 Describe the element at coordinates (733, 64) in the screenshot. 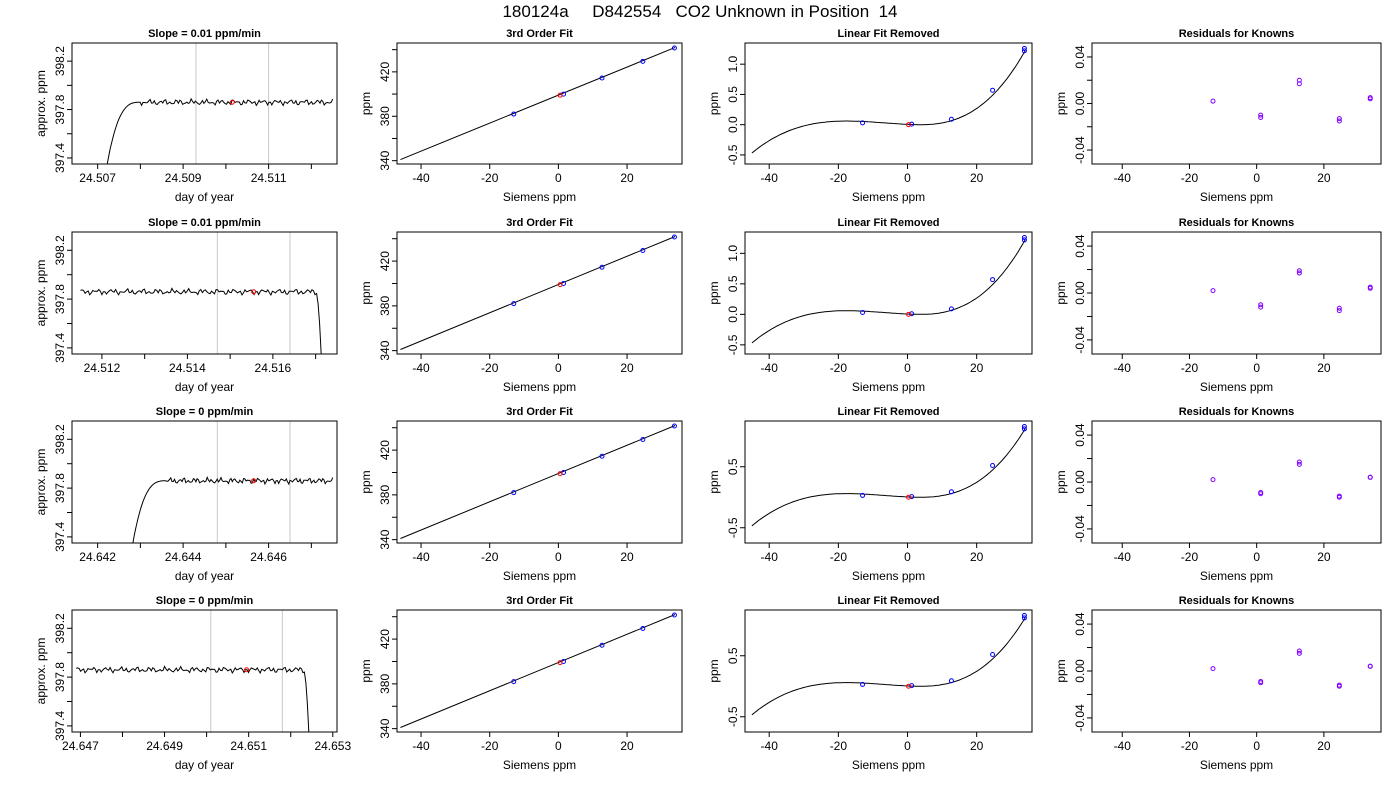

I see `y-tick-label: 1.0` at that location.